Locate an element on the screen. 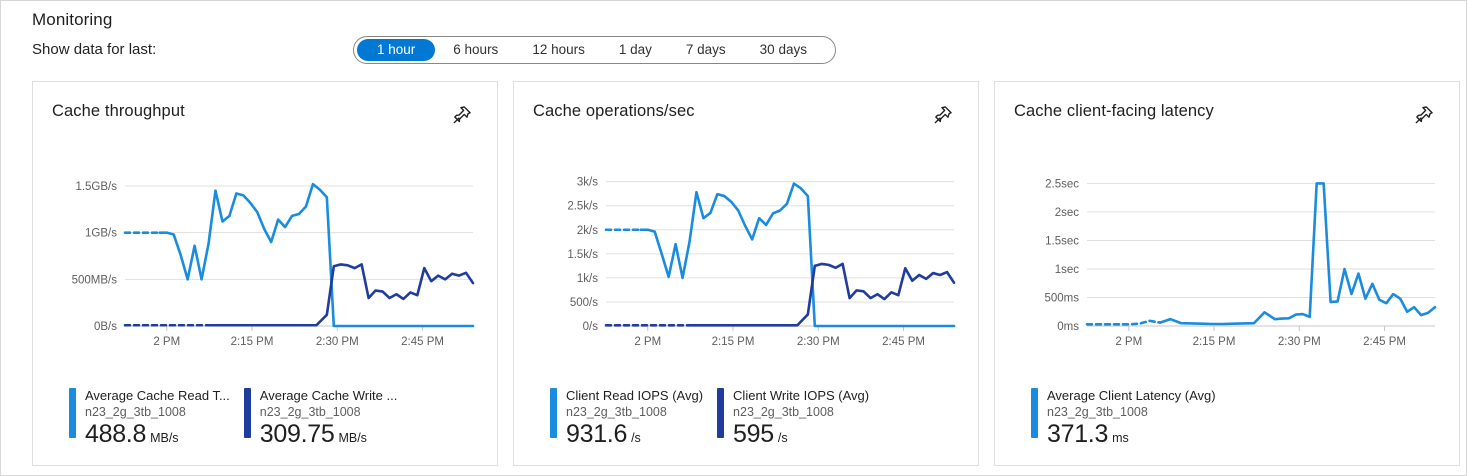 Image resolution: width=1467 pixels, height=476 pixels. page-title: Monitoring is located at coordinates (72, 19).